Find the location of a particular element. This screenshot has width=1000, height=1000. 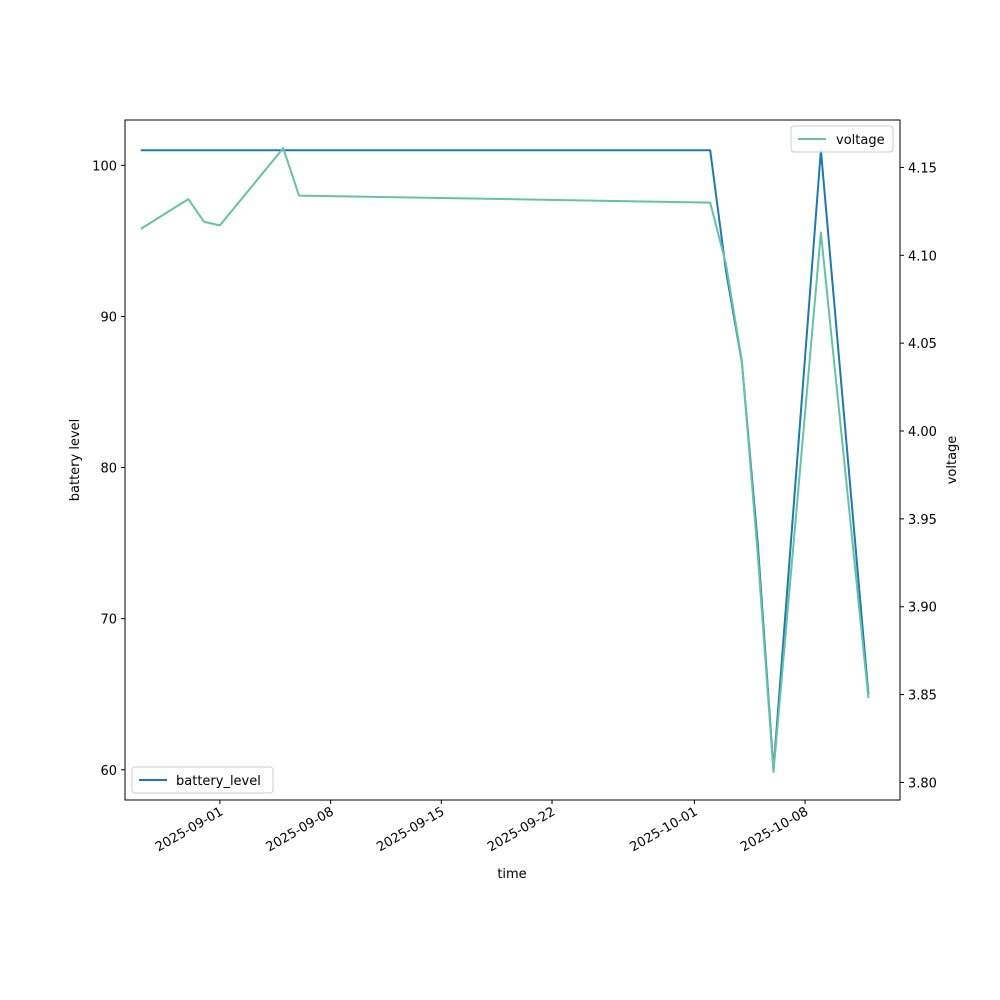

y-right-tick-label: 3.80 is located at coordinates (922, 783).